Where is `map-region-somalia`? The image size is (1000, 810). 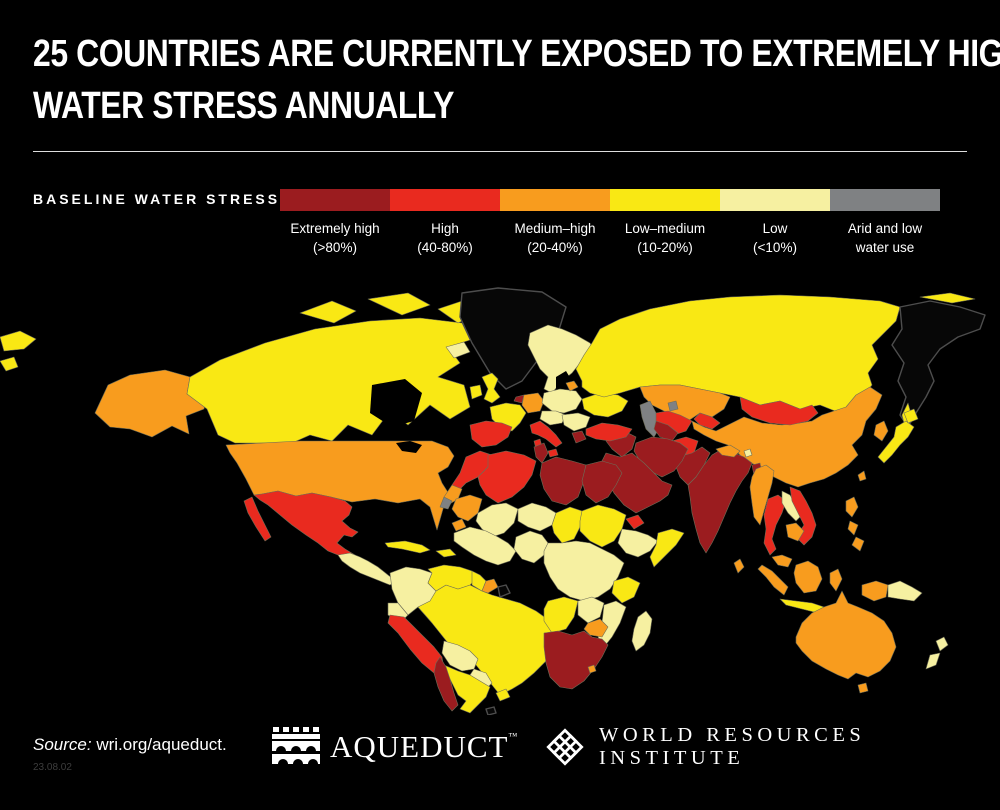 map-region-somalia is located at coordinates (667, 548).